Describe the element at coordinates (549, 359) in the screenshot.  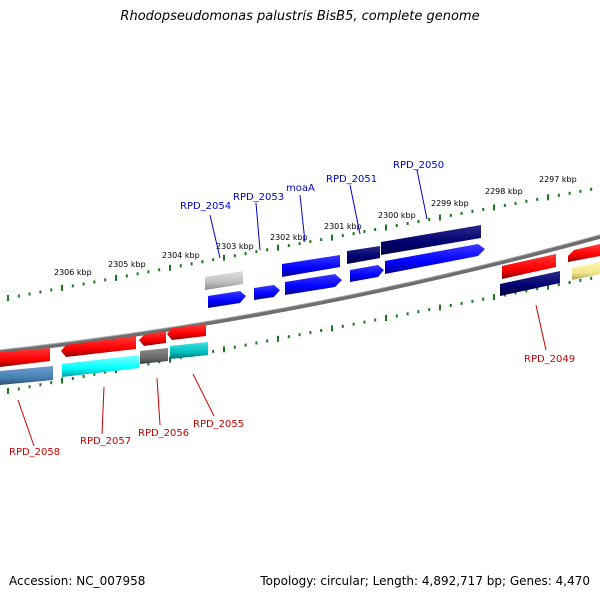
I see `gene-label: RPD_2049` at that location.